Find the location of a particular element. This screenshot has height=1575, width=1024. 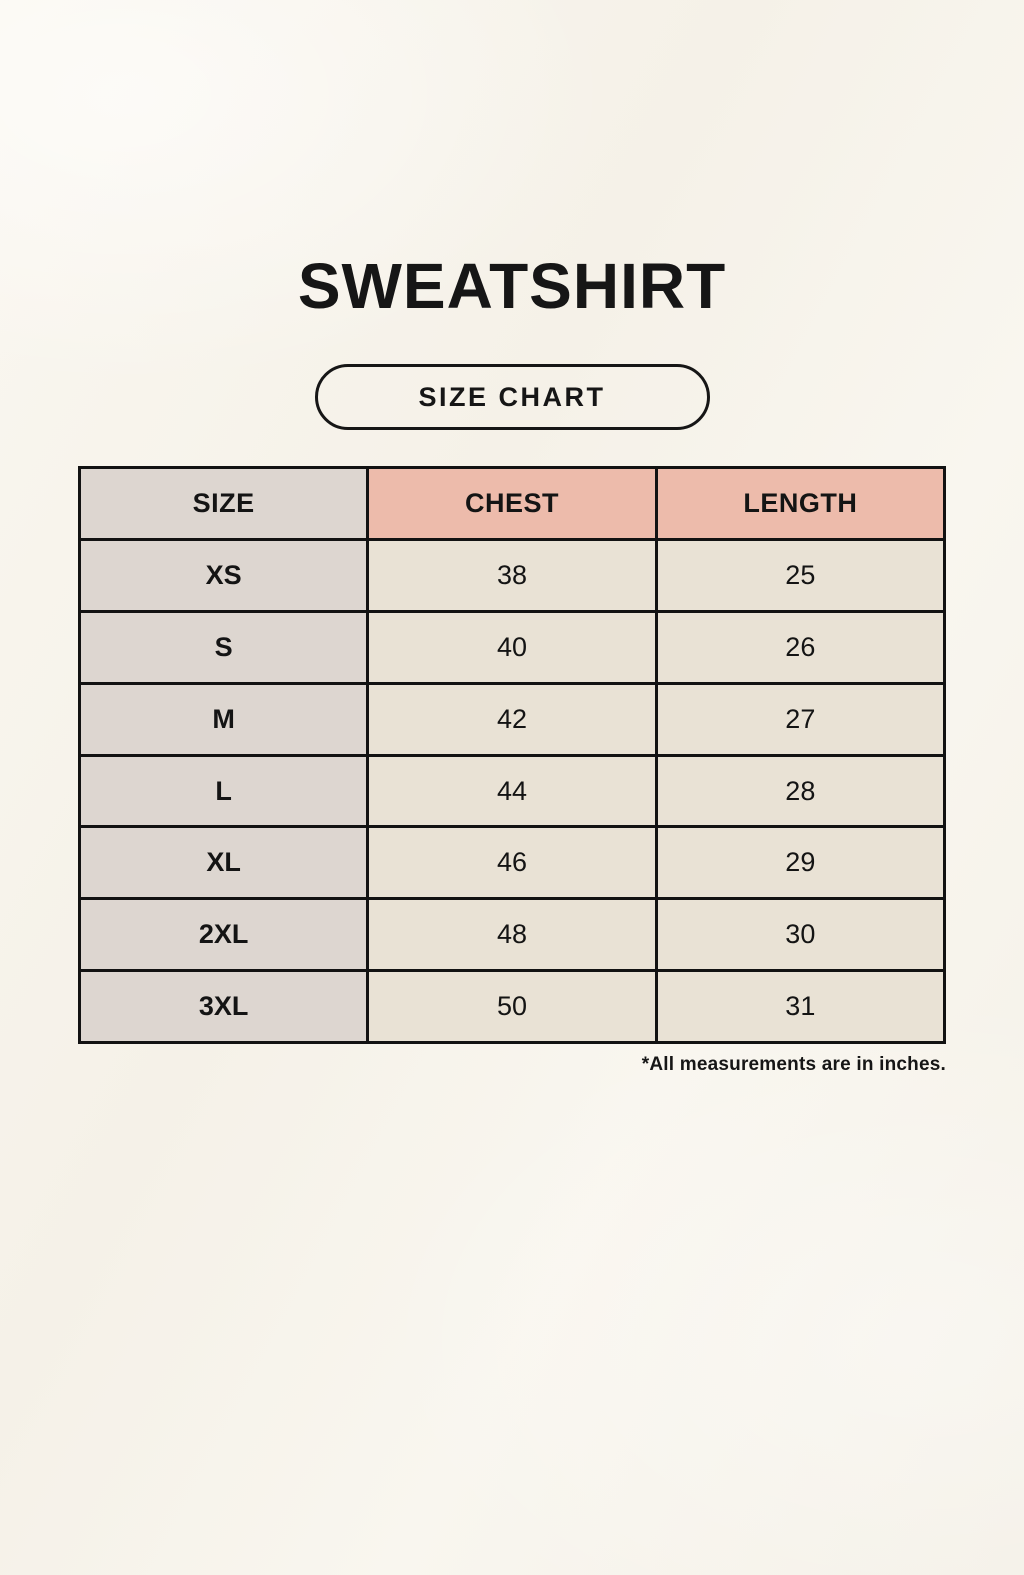

size-cell: L is located at coordinates (223, 791).